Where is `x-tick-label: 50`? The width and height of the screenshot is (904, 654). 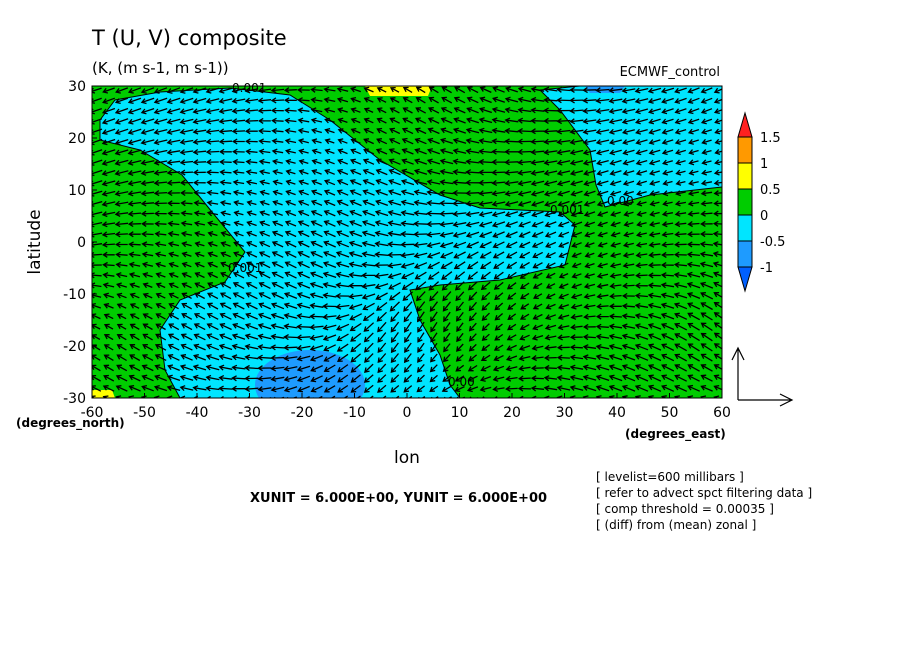
x-tick-label: 50 is located at coordinates (670, 413).